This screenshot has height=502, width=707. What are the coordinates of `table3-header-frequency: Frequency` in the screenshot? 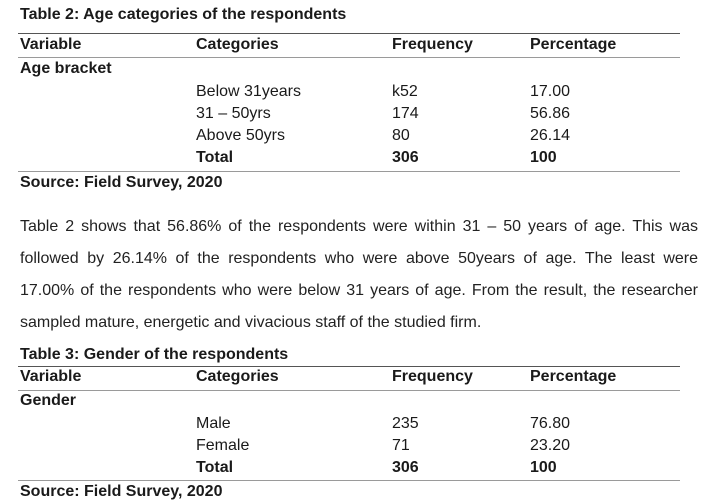 It's located at (432, 376).